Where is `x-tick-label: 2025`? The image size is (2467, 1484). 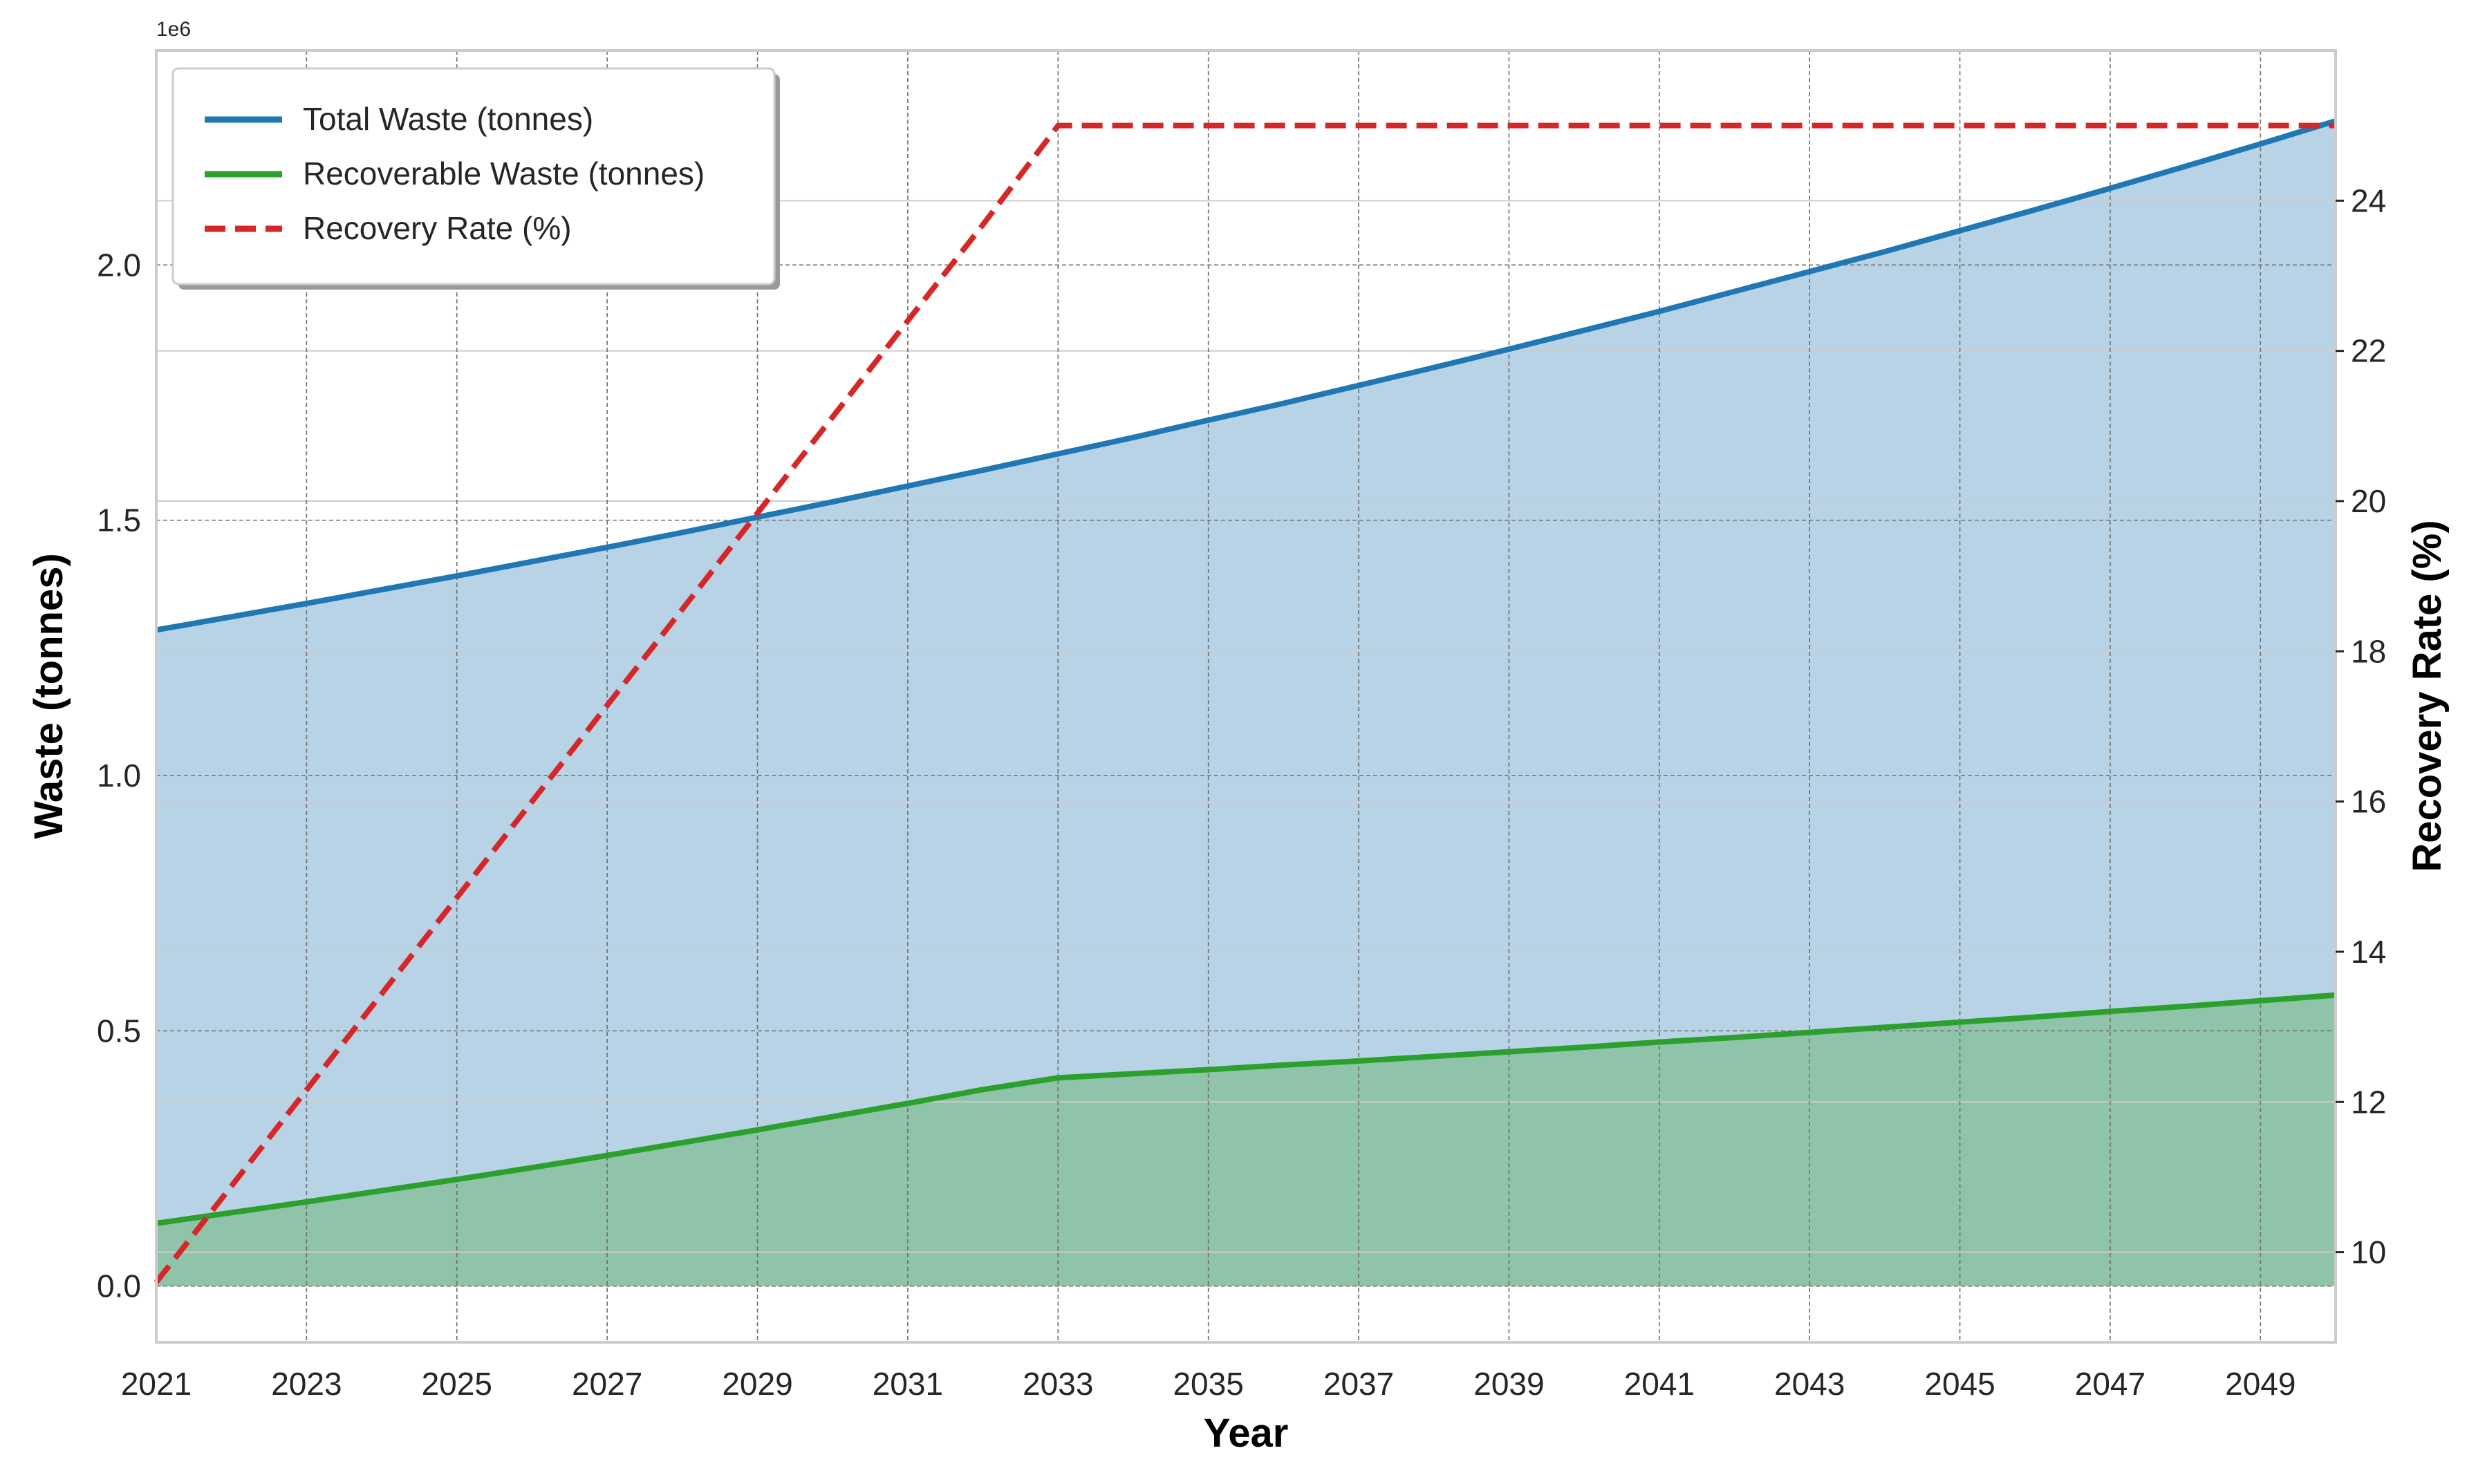
x-tick-label: 2025 is located at coordinates (457, 1384).